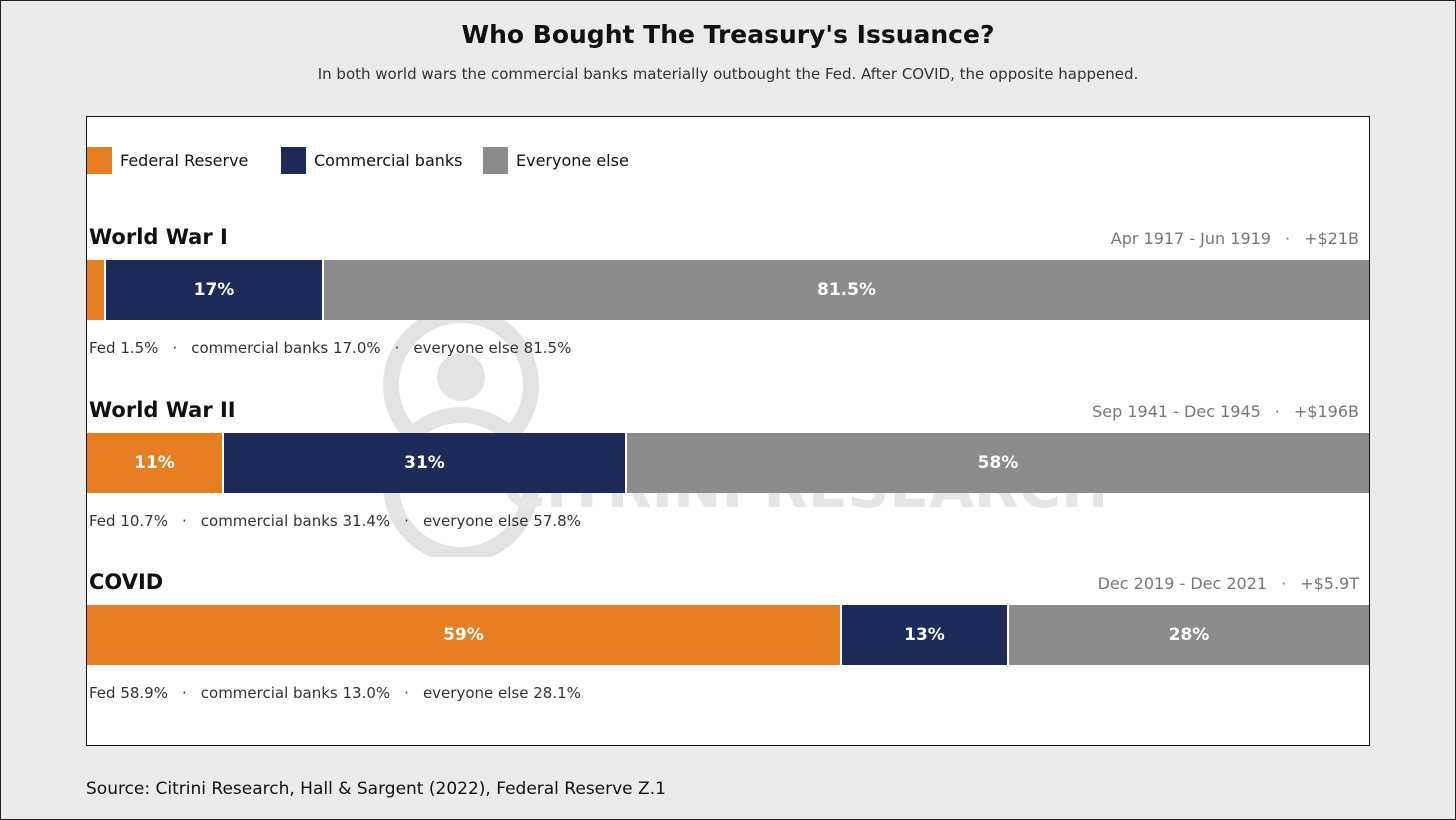  I want to click on bar-segment-federal-reserve: 11%, so click(155, 463).